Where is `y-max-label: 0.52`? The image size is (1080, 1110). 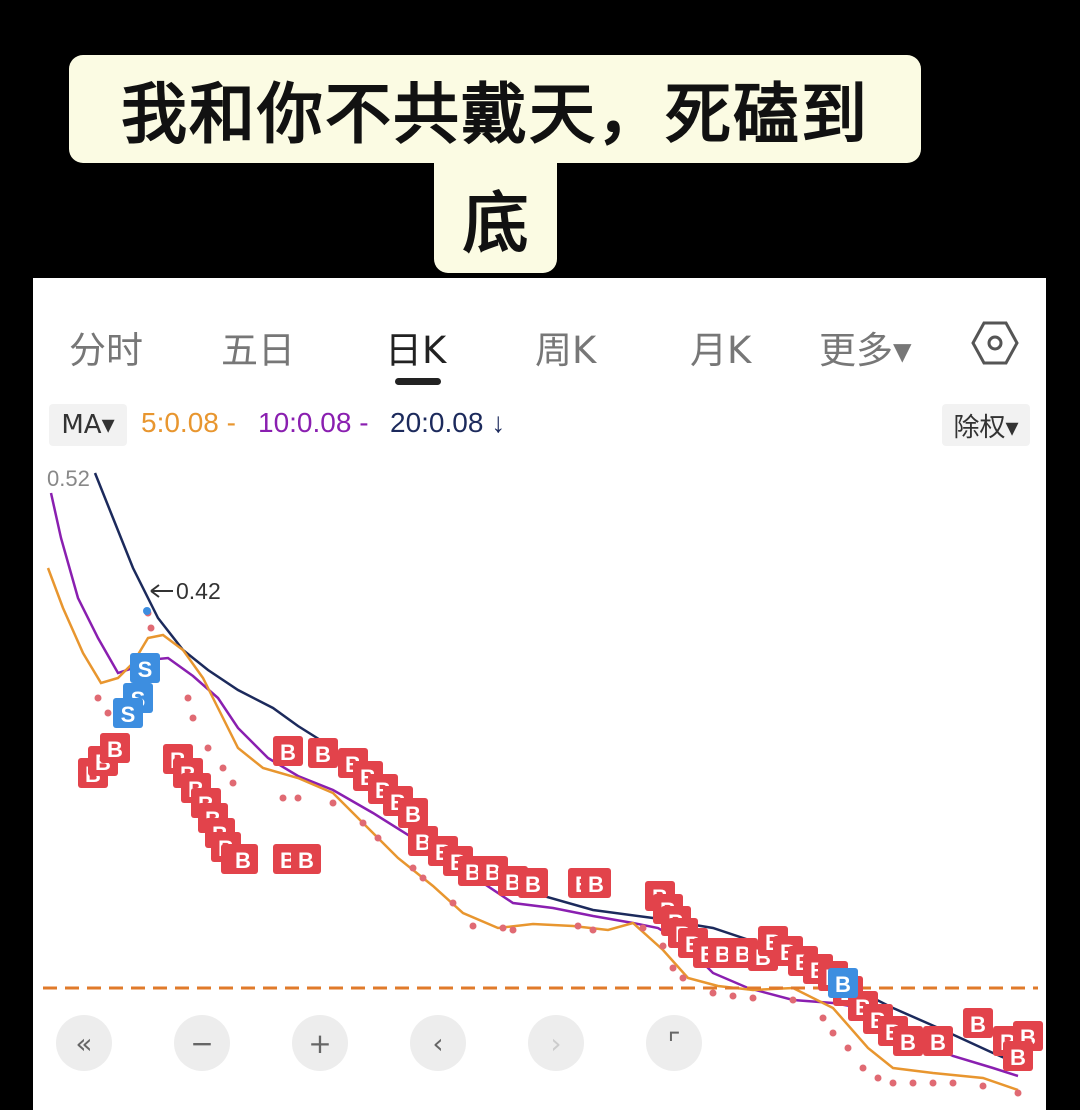 y-max-label: 0.52 is located at coordinates (68, 478).